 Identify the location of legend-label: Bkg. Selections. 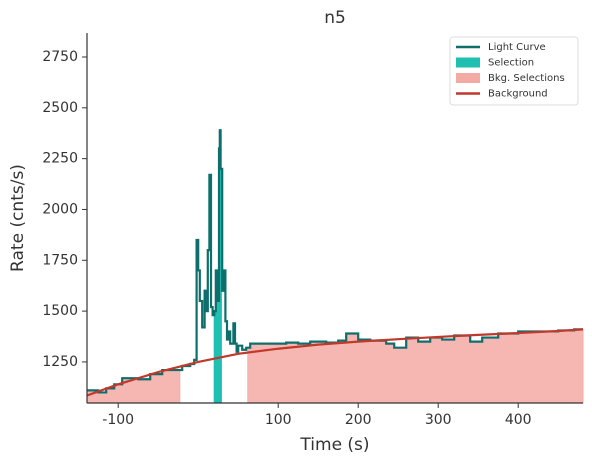
(526, 78).